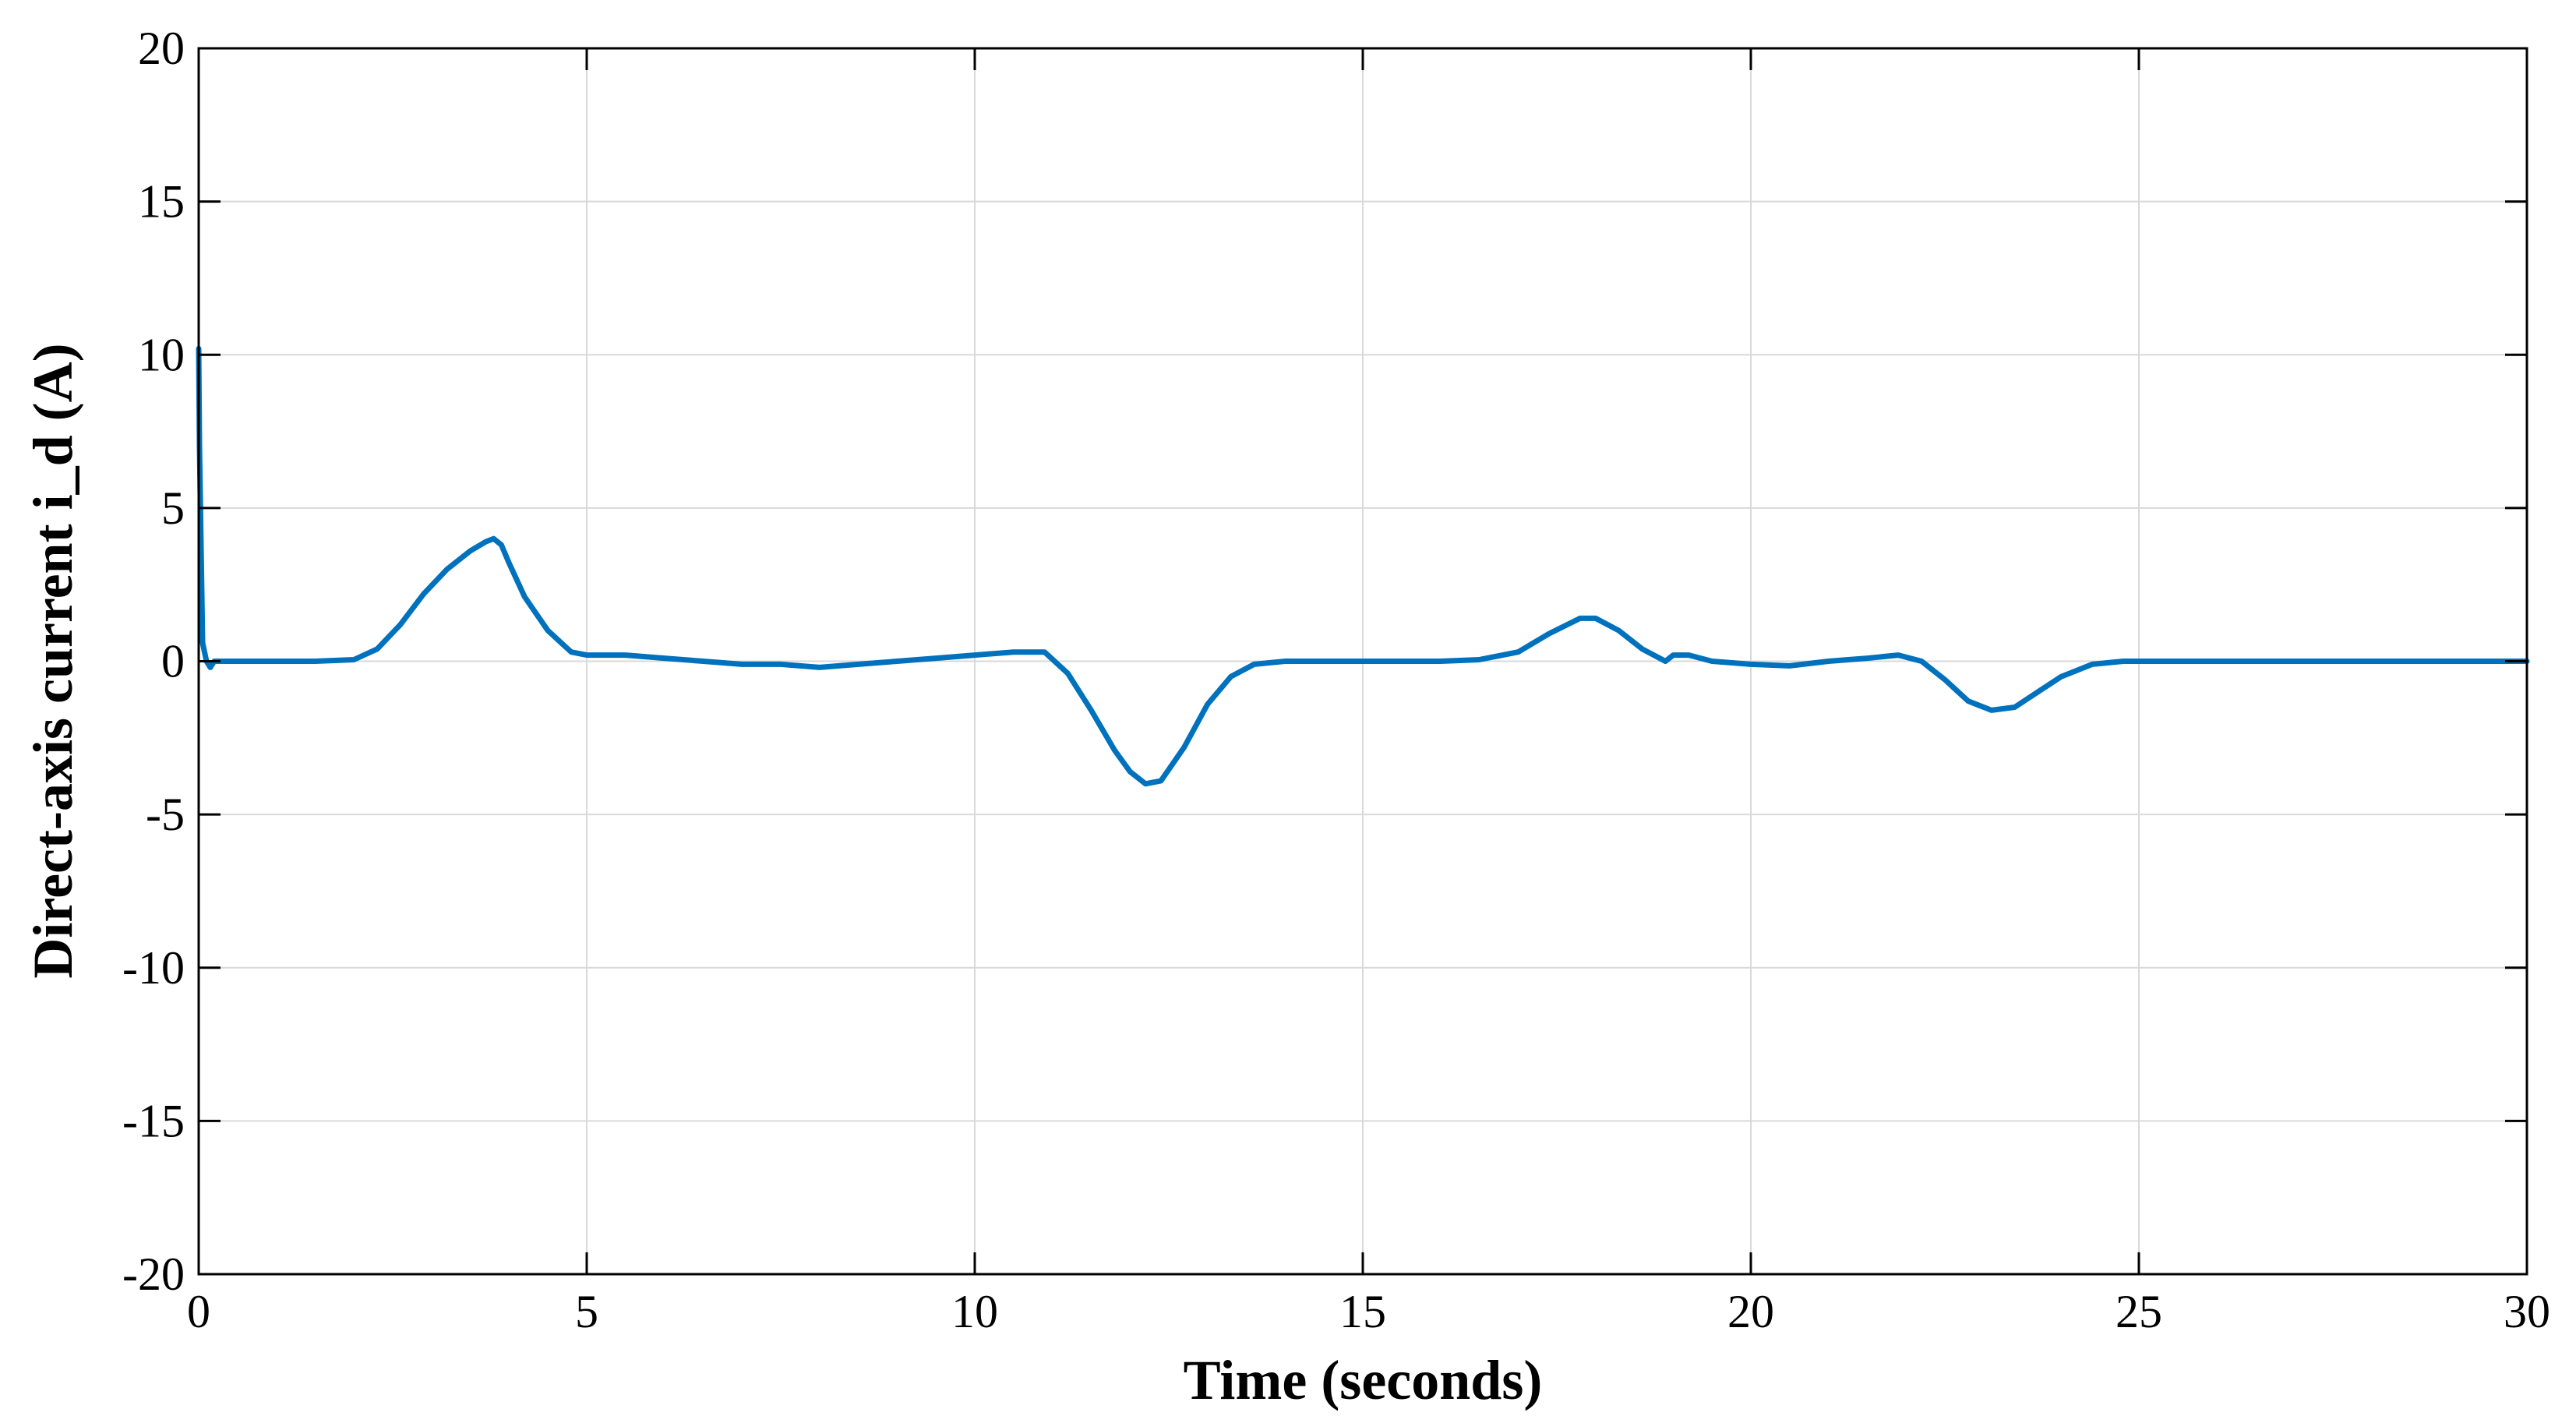  I want to click on y-tick-label: -10, so click(153, 968).